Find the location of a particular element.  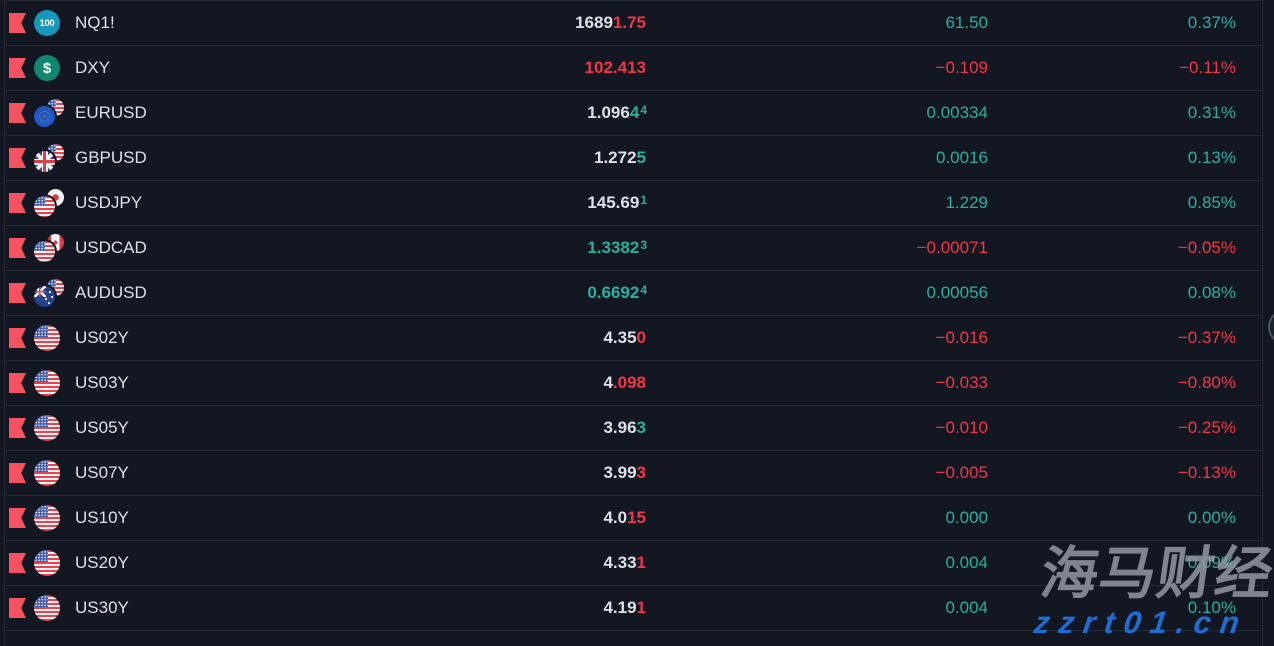

change-percent: −0.13% is located at coordinates (1206, 472).